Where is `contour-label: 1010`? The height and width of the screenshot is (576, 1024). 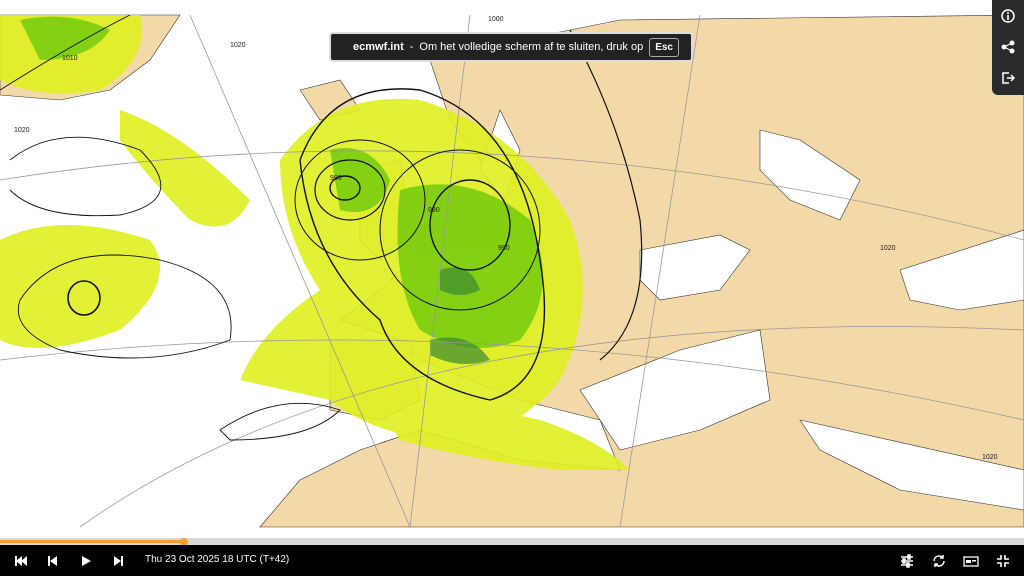
contour-label: 1010 is located at coordinates (70, 58).